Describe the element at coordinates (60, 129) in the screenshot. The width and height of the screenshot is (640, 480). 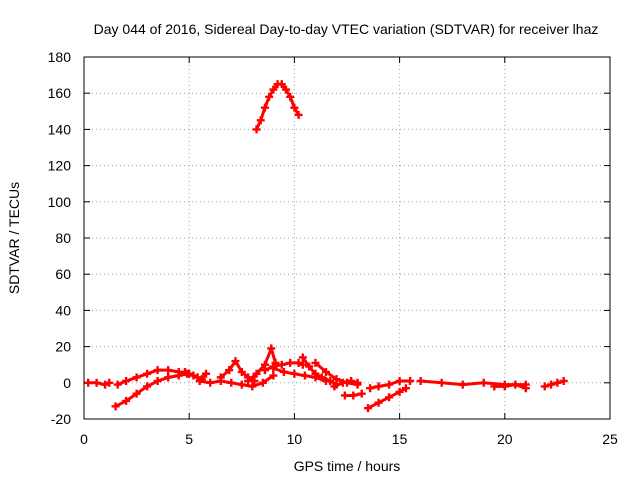
I see `y-tick-label: 140` at that location.